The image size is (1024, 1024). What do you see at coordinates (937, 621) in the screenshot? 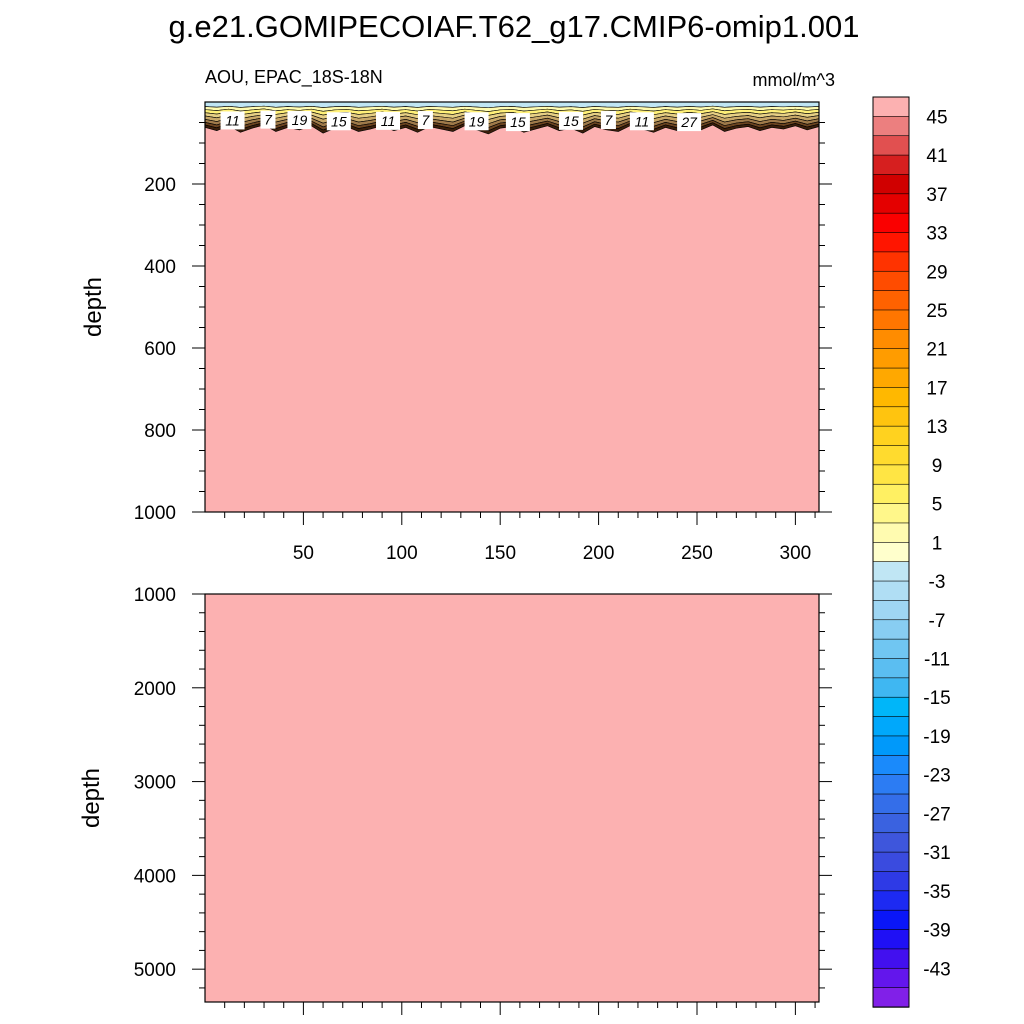
I see `colorbar-label: -7` at bounding box center [937, 621].